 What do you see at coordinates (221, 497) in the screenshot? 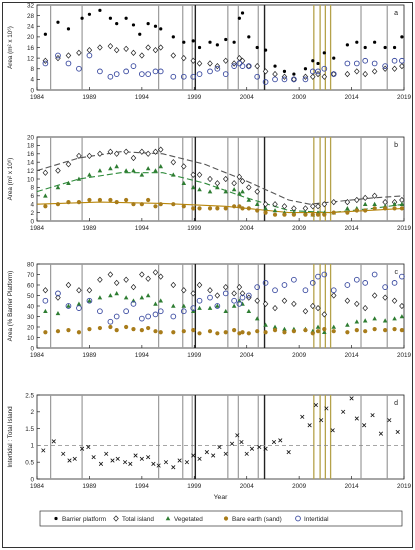
I see `x-axis-label: Year` at bounding box center [221, 497].